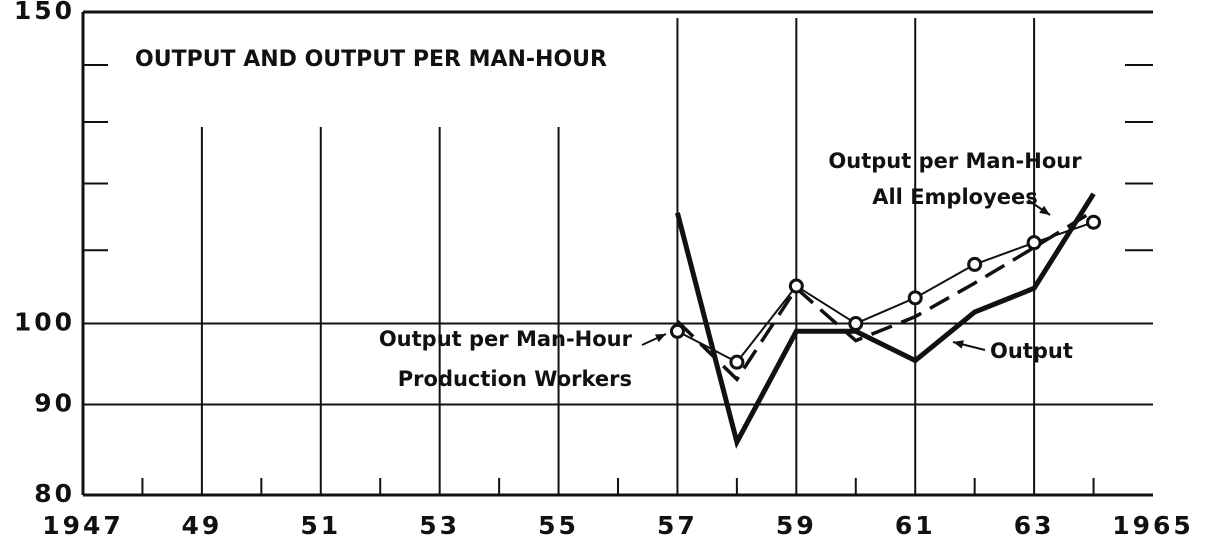 The image size is (1207, 544). Describe the element at coordinates (83, 525) in the screenshot. I see `x-tick-label: 1947` at that location.